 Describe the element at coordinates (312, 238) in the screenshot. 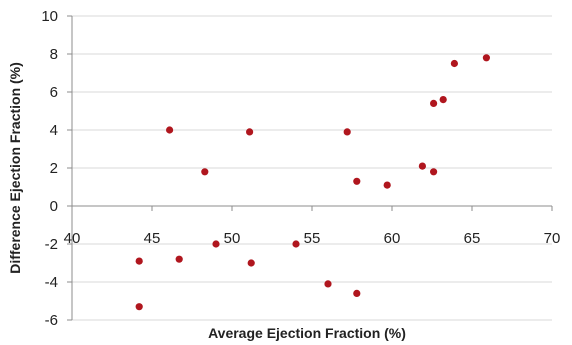

I see `x-tick-label-55: 55` at that location.